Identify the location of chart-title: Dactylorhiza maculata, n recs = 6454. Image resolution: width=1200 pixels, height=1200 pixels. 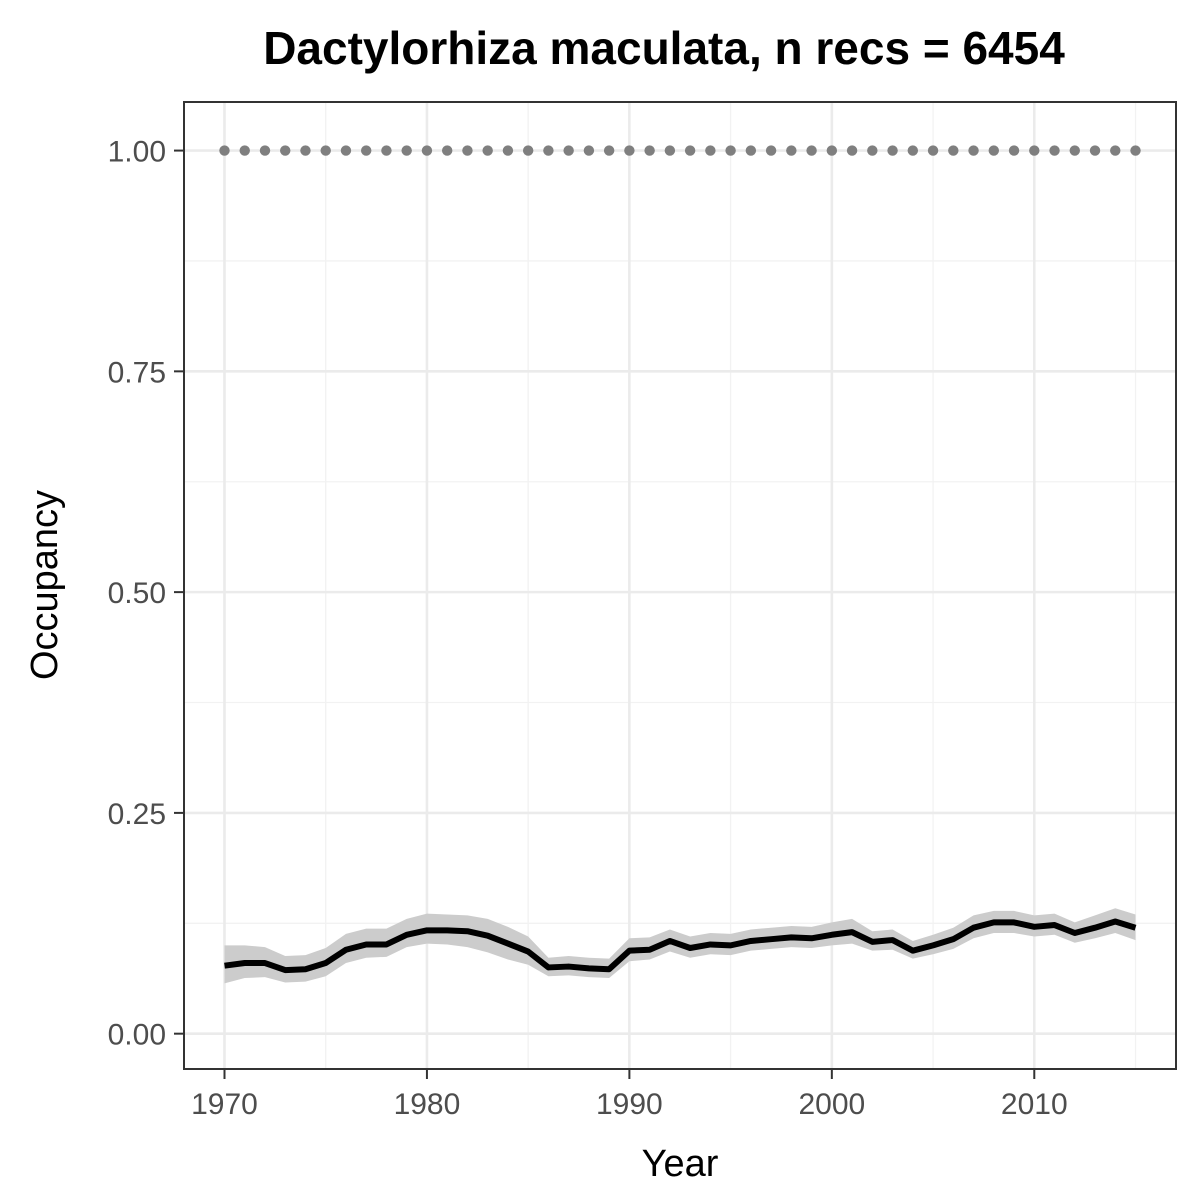
(664, 48).